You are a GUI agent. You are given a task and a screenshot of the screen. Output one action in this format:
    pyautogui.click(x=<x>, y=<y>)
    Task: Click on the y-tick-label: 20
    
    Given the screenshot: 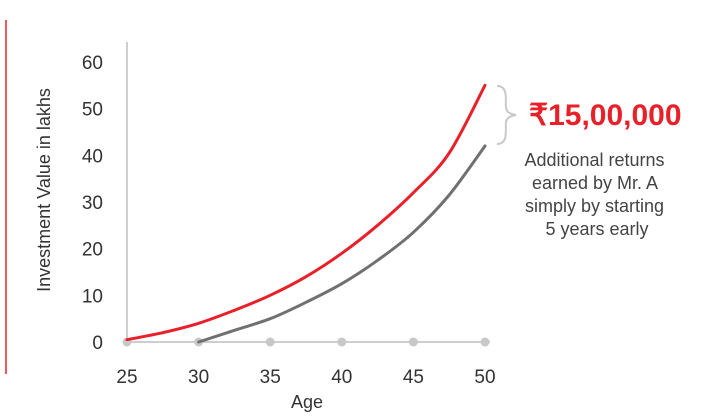 What is the action you would take?
    pyautogui.click(x=92, y=250)
    